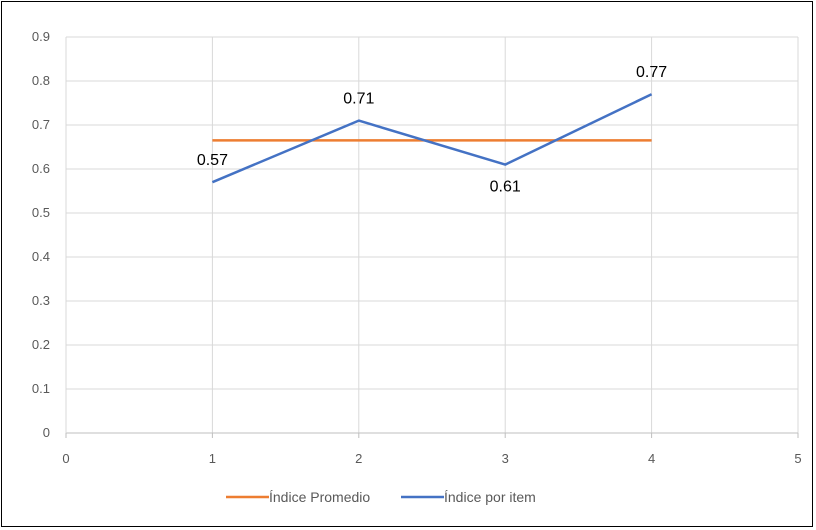 This screenshot has height=530, width=816. What do you see at coordinates (65, 458) in the screenshot?
I see `x-tick-label: 0` at bounding box center [65, 458].